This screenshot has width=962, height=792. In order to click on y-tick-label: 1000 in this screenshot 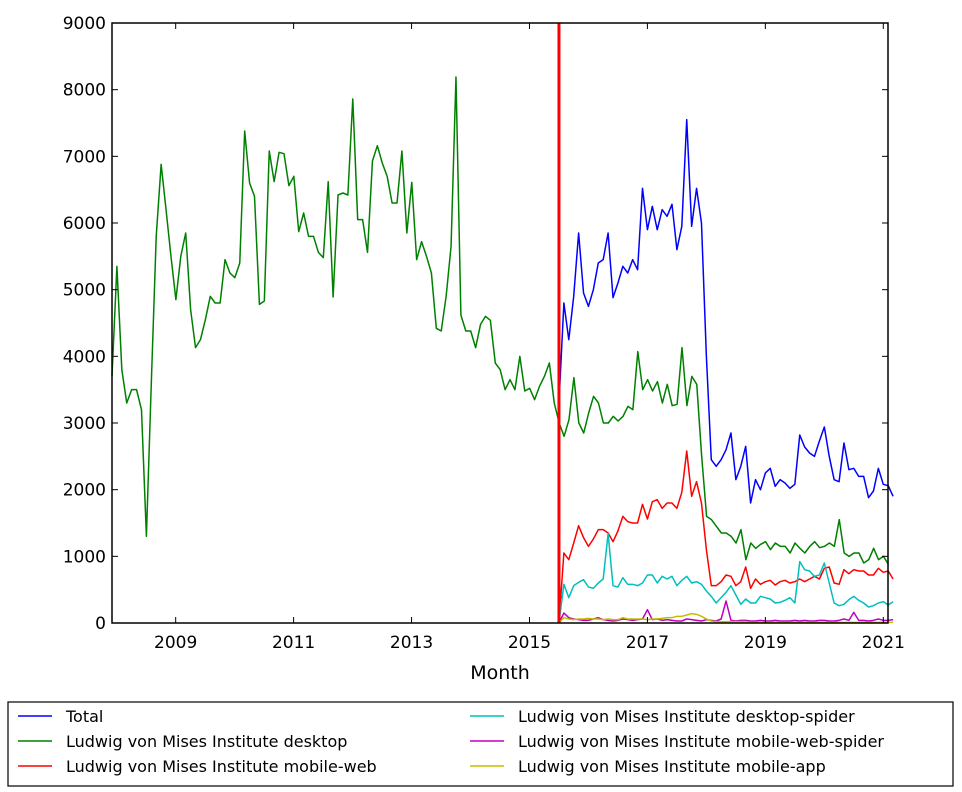, I will do `click(84, 557)`.